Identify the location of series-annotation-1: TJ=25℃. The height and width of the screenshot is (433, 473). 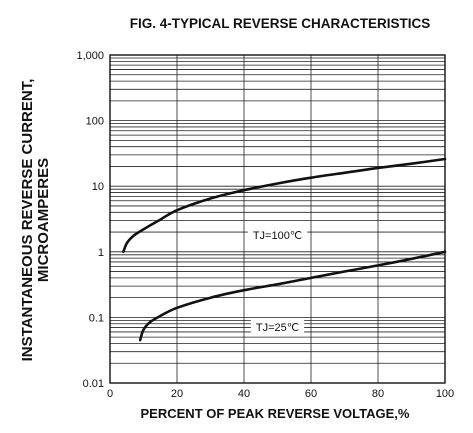
(277, 328).